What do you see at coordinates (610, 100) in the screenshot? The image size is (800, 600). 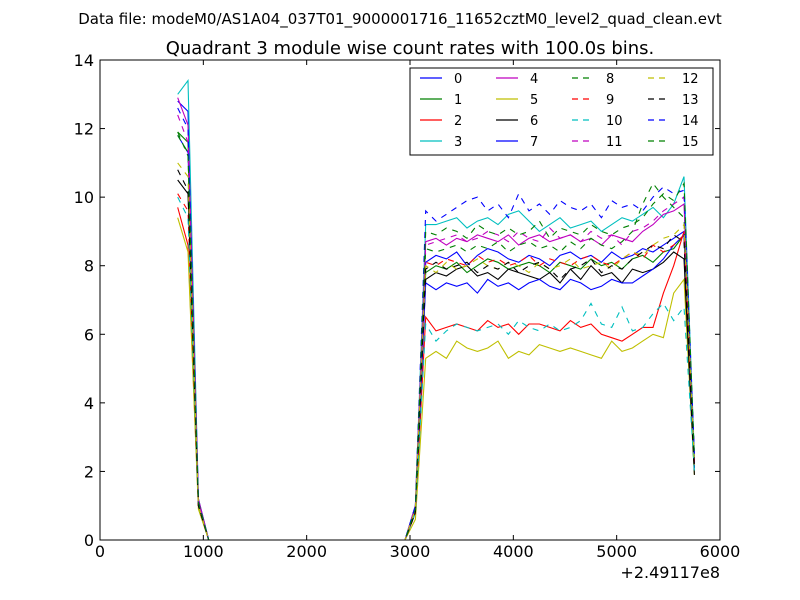 I see `legend-label: 9` at bounding box center [610, 100].